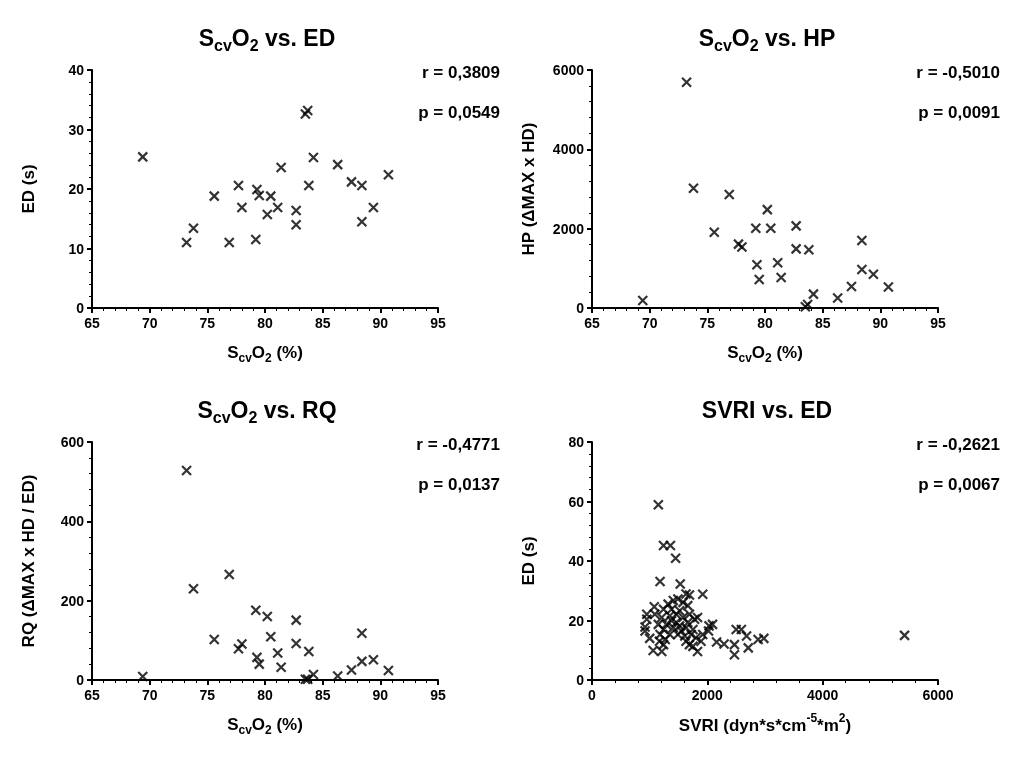 The height and width of the screenshot is (765, 1019). I want to click on y-axis-title: RQ (ΔMAX x HD / ED), so click(28, 561).